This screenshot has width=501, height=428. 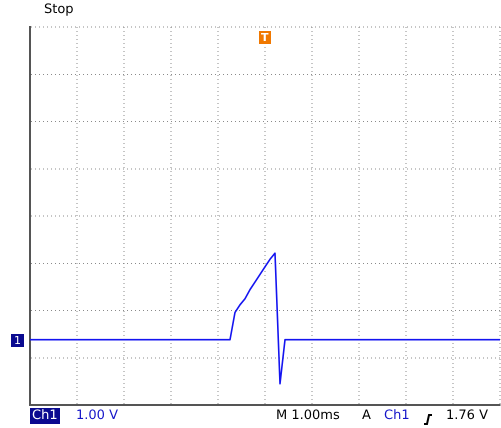 What do you see at coordinates (308, 416) in the screenshot?
I see `text: M 1.00ms` at bounding box center [308, 416].